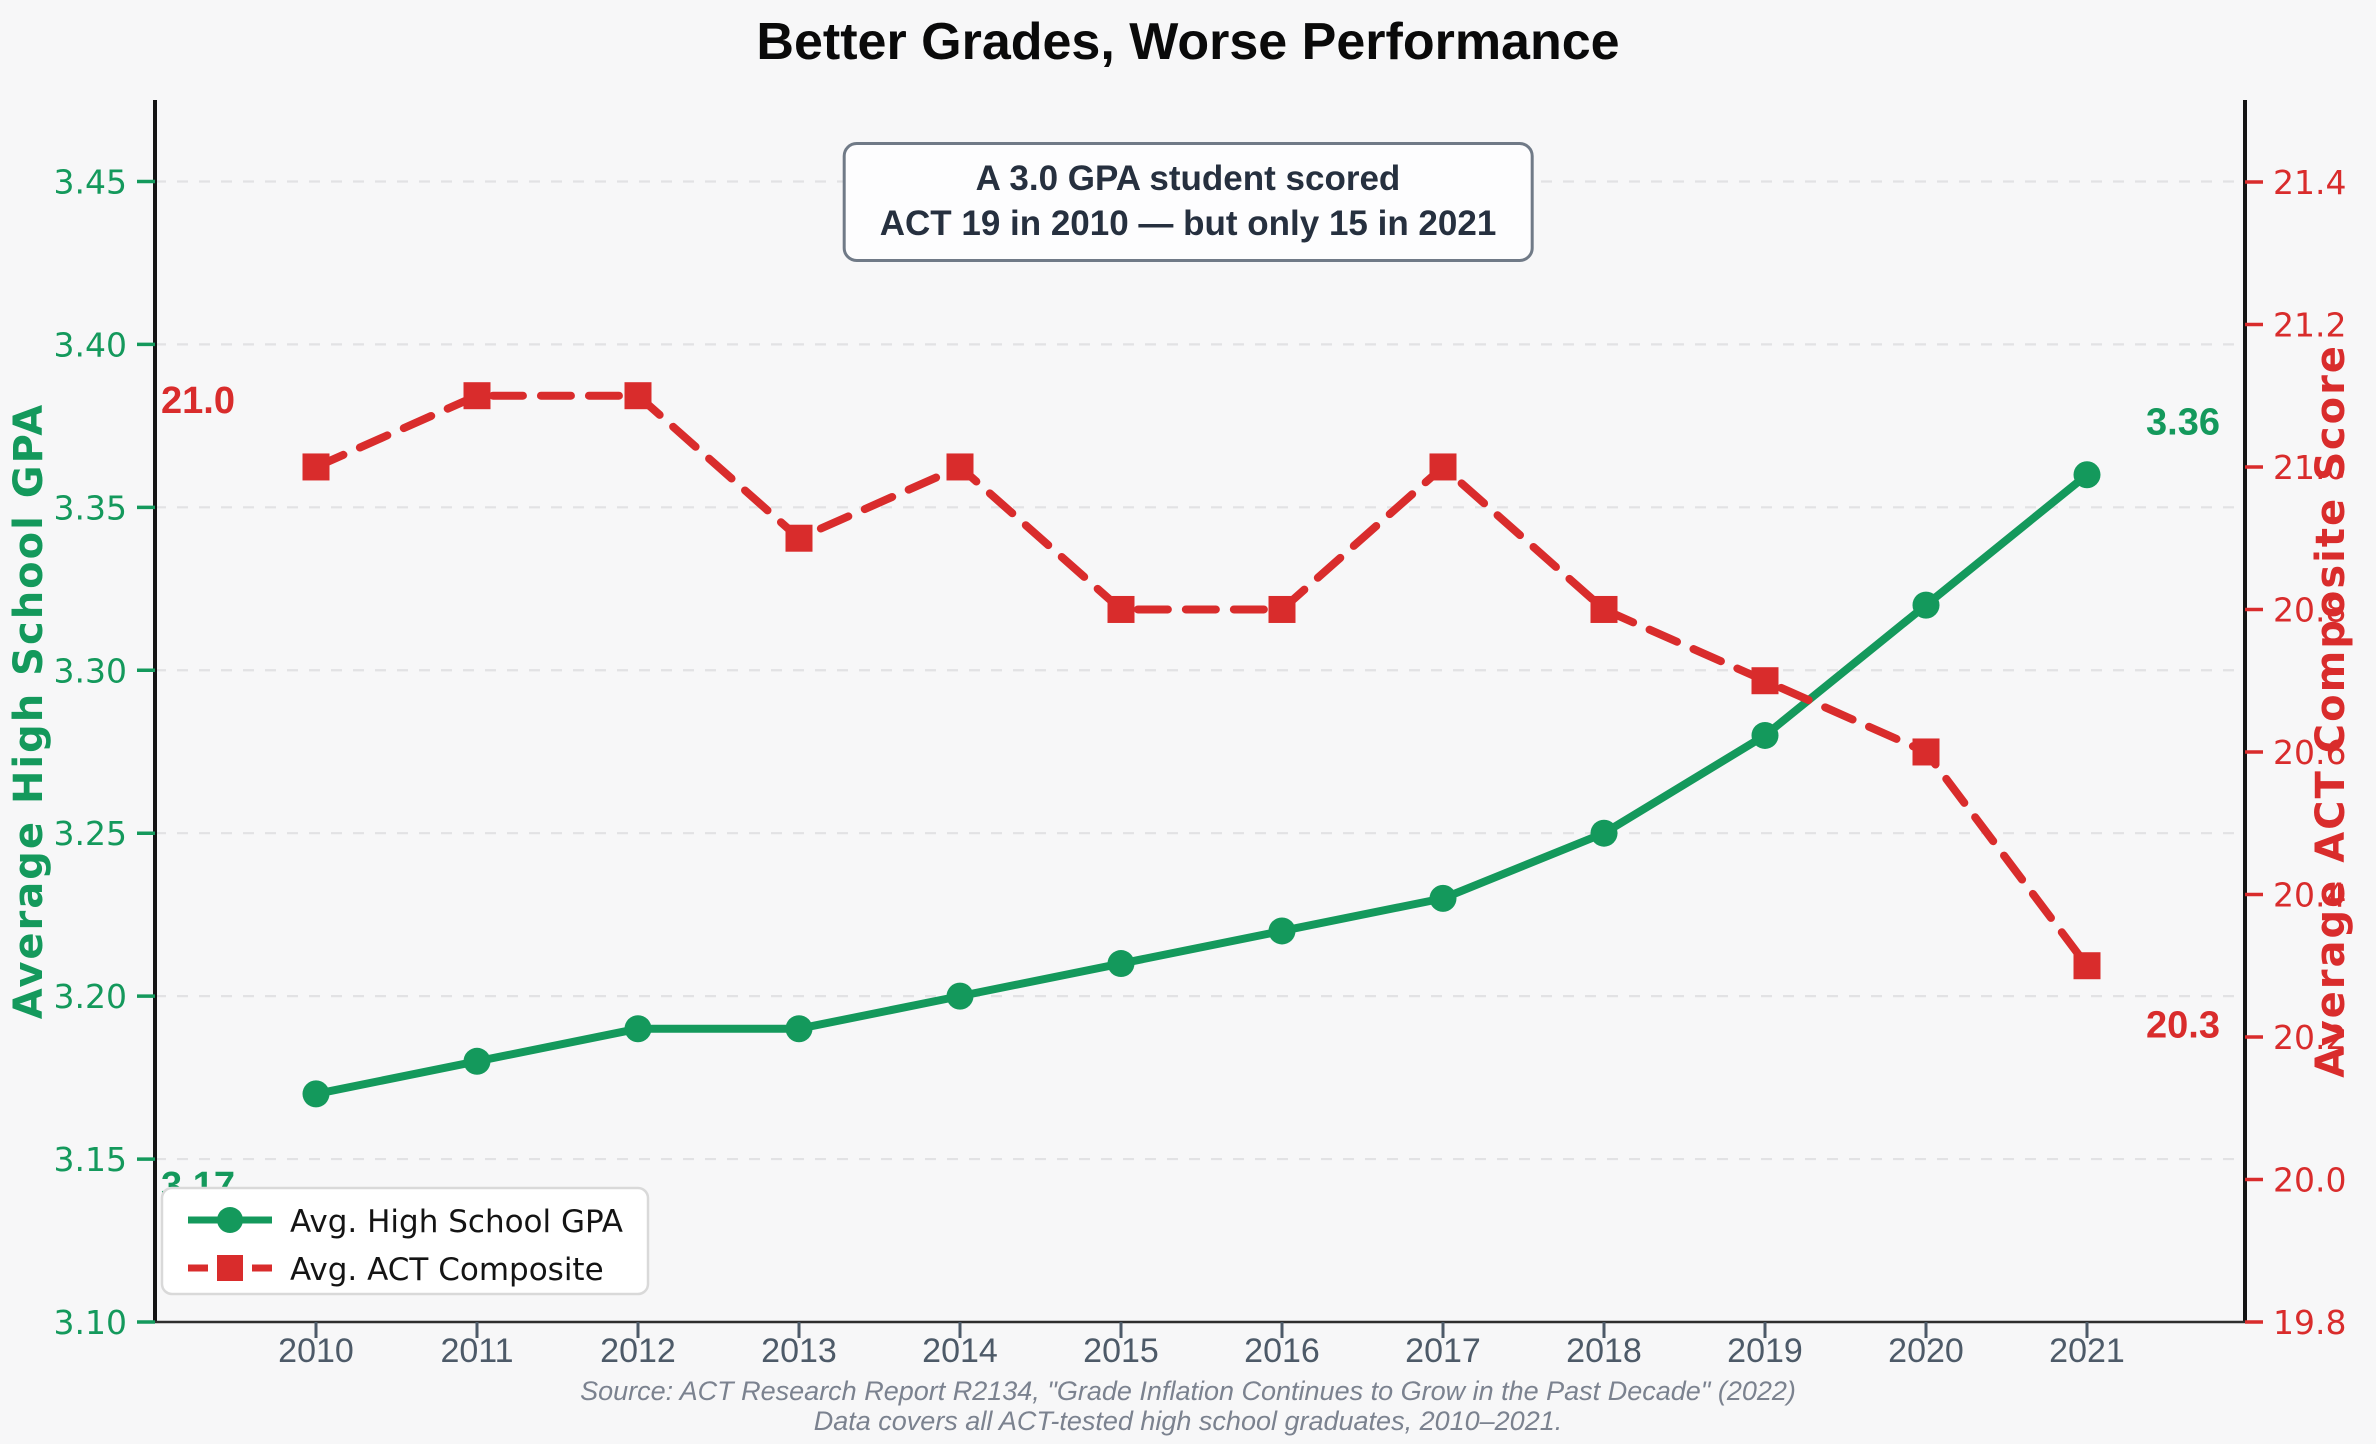  I want to click on x-axis-tick-label: 2019, so click(1765, 1351).